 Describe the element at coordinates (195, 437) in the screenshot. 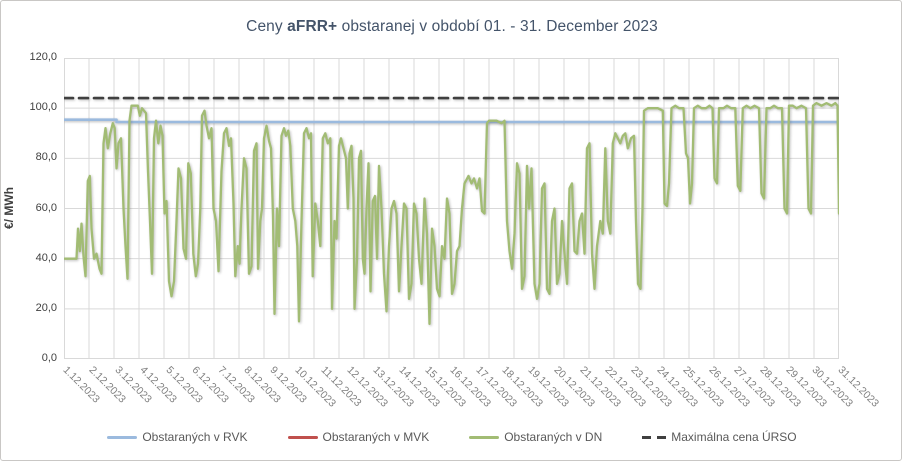

I see `legend-label: Obstaraných v RVK` at that location.